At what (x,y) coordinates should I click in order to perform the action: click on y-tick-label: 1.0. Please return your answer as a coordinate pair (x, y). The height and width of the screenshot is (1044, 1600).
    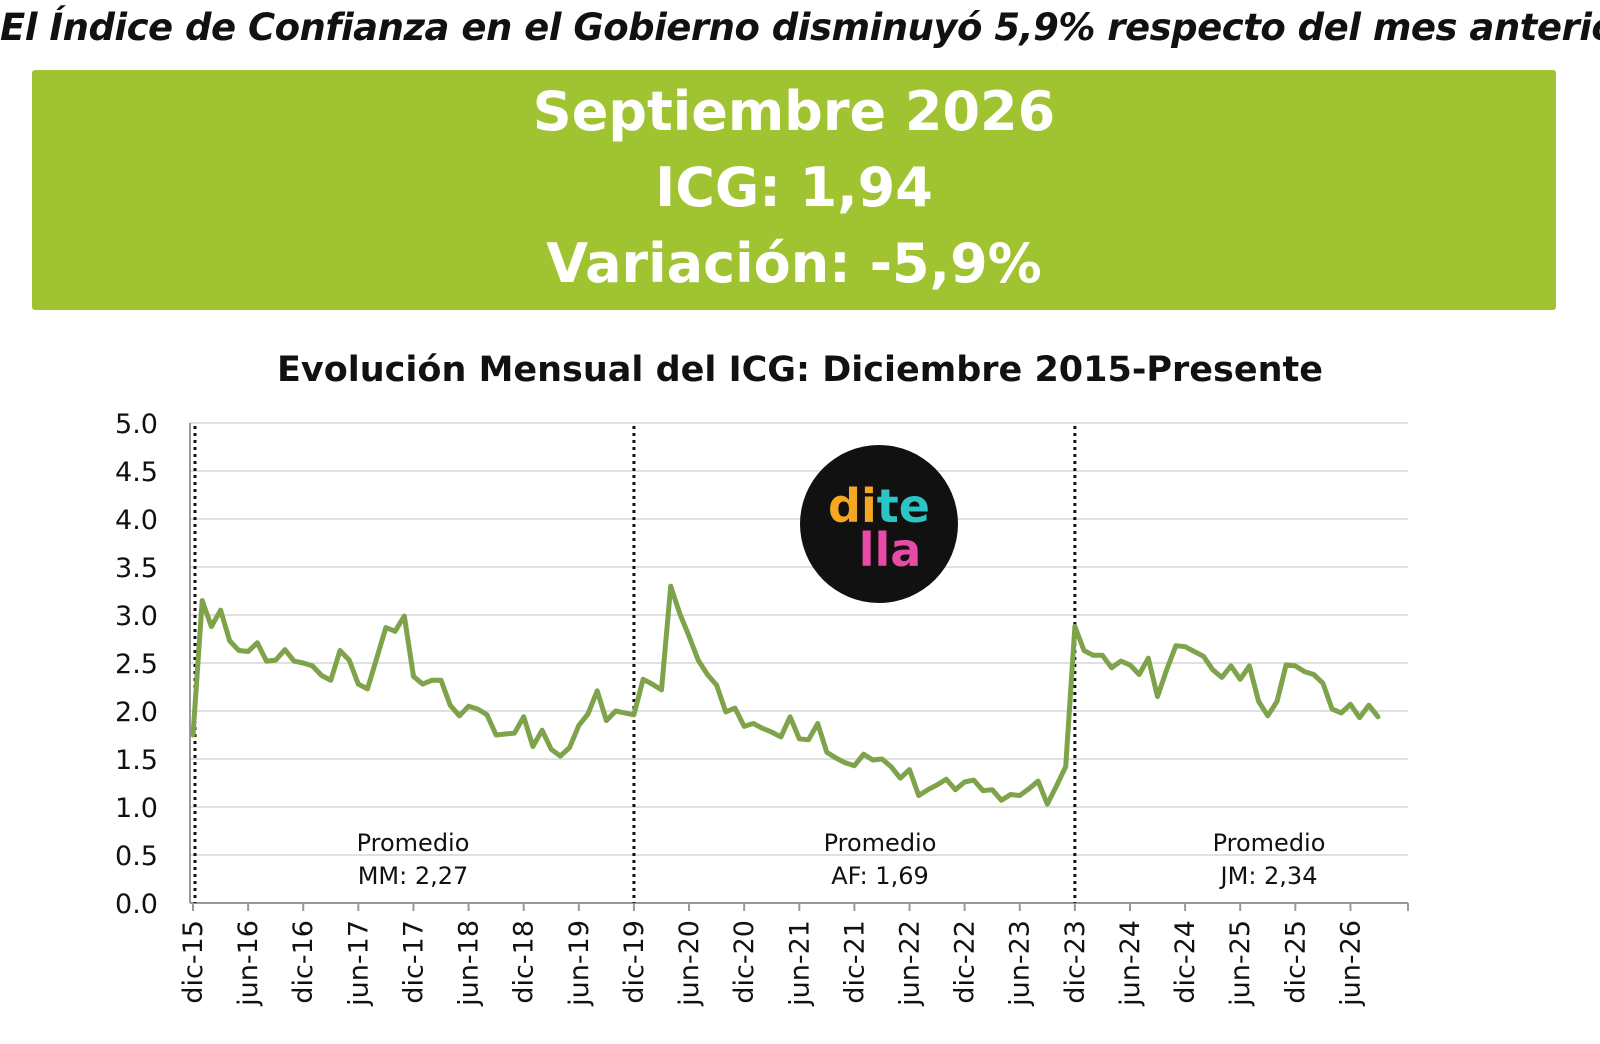
    Looking at the image, I should click on (136, 808).